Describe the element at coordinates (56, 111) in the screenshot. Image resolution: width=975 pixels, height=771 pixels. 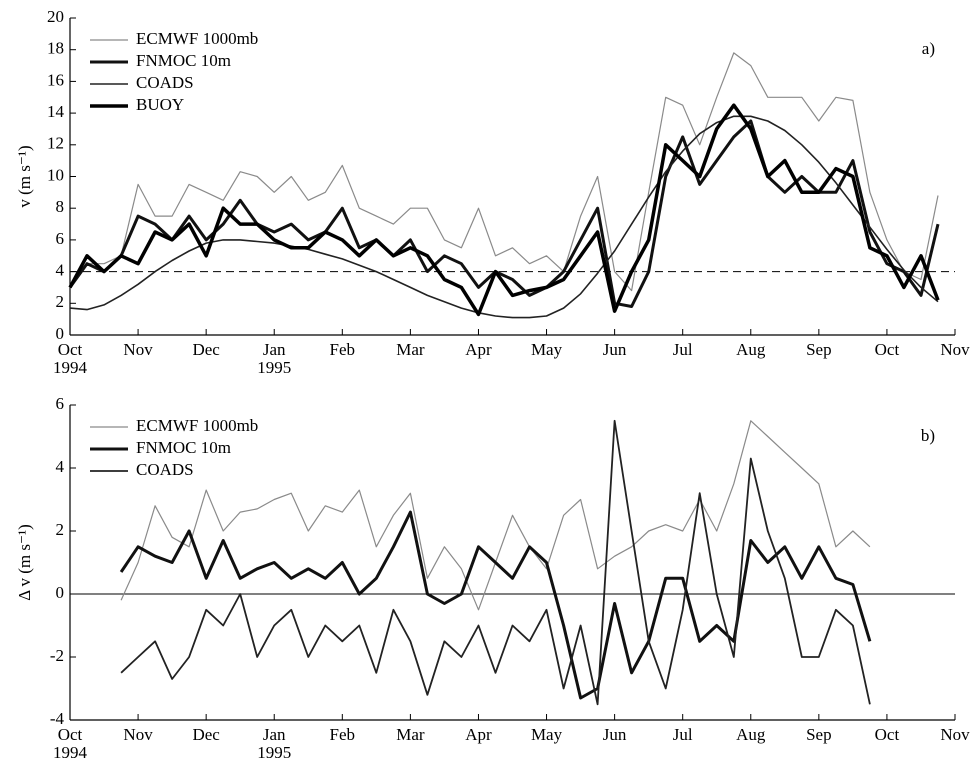
I see `y-tick-label: 14` at that location.